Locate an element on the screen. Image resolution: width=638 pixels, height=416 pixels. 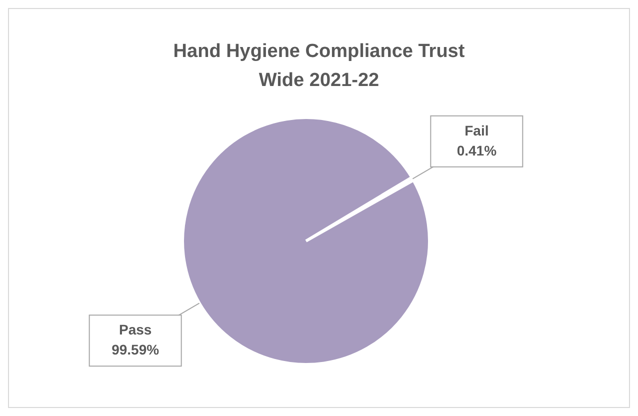
data-label: 0.41% is located at coordinates (477, 150).